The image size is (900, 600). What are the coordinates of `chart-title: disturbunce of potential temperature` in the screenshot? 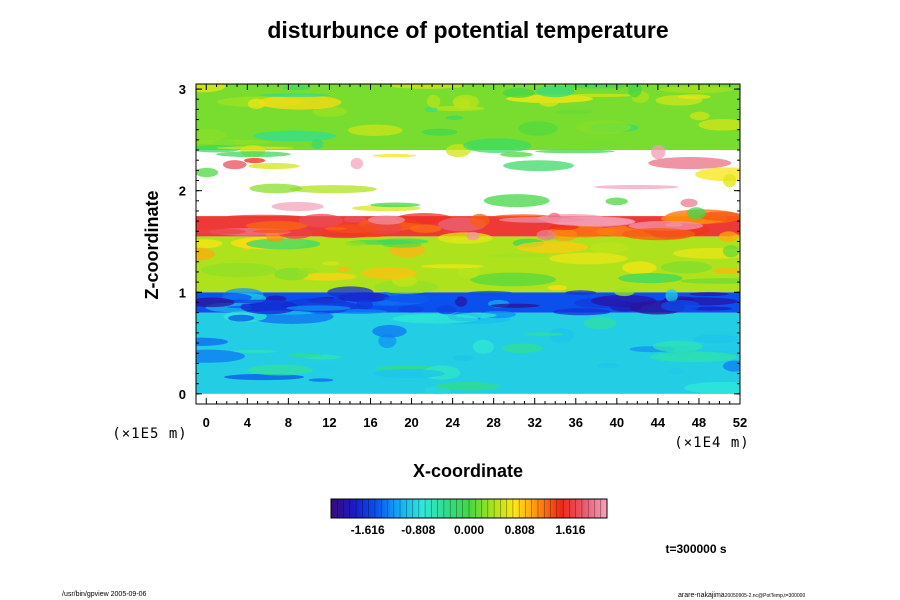 It's located at (467, 30).